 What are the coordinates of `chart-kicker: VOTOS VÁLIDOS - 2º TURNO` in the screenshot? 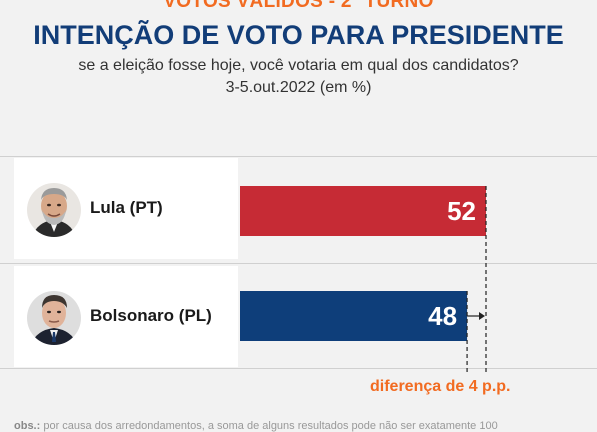 It's located at (298, 6).